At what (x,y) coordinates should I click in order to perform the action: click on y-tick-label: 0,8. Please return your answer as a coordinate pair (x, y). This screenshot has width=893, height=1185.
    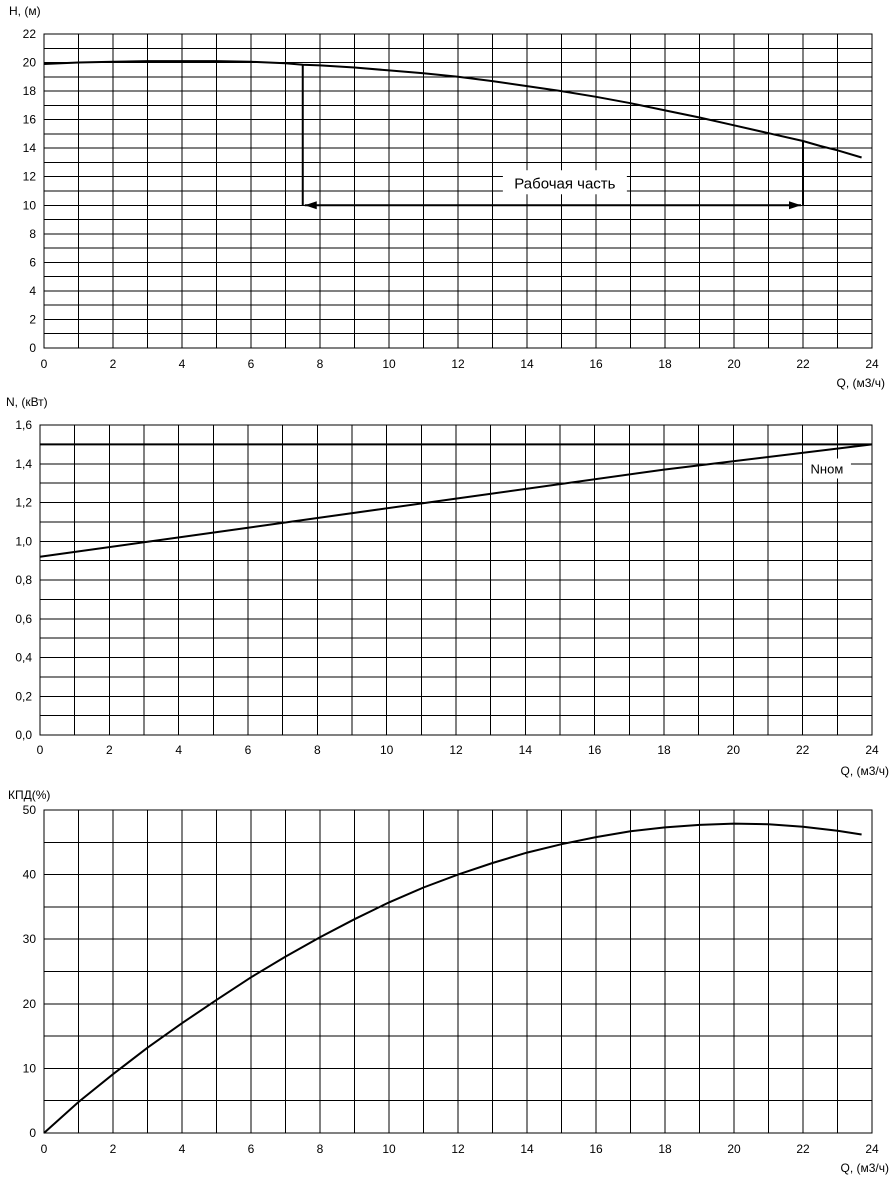
    Looking at the image, I should click on (23, 580).